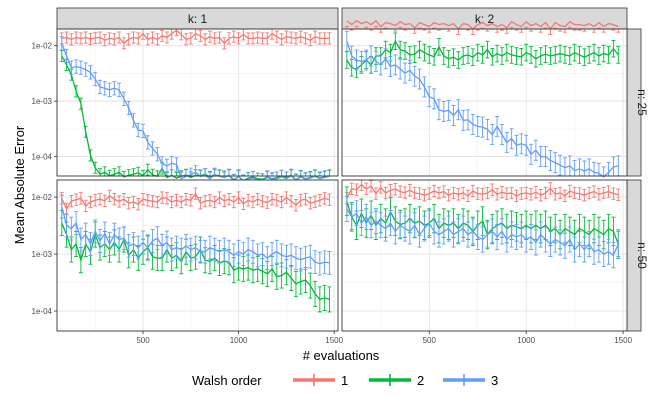 This screenshot has width=651, height=395. I want to click on legend-key-3: 3, so click(470, 380).